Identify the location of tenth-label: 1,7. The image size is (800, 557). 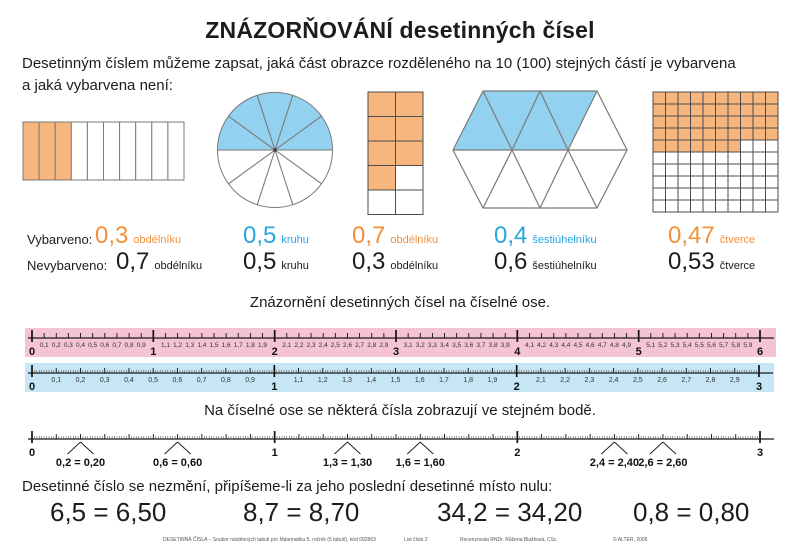
(238, 345).